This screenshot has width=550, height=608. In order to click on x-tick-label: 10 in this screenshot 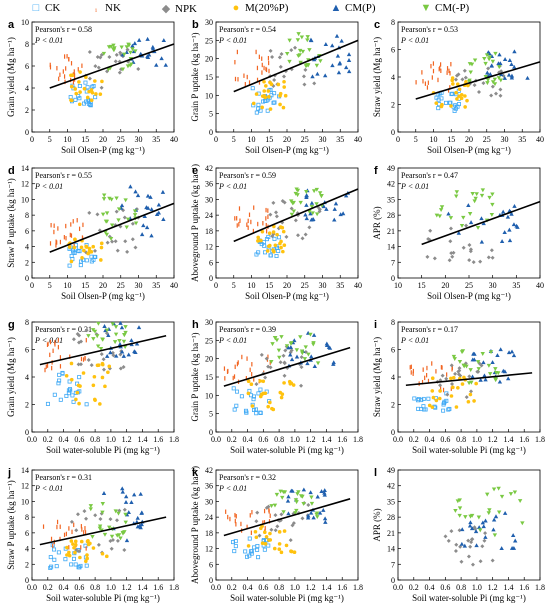, I will do `click(434, 139)`.